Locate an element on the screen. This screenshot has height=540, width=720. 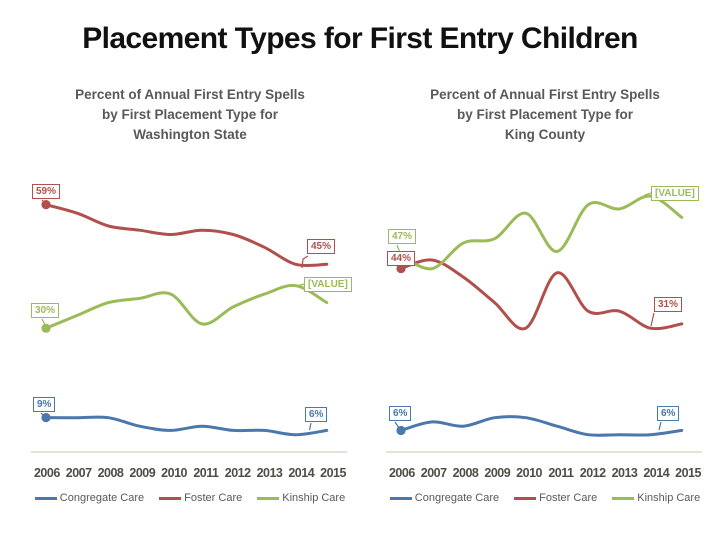
data-label-kinship-2006: 30% is located at coordinates (45, 310).